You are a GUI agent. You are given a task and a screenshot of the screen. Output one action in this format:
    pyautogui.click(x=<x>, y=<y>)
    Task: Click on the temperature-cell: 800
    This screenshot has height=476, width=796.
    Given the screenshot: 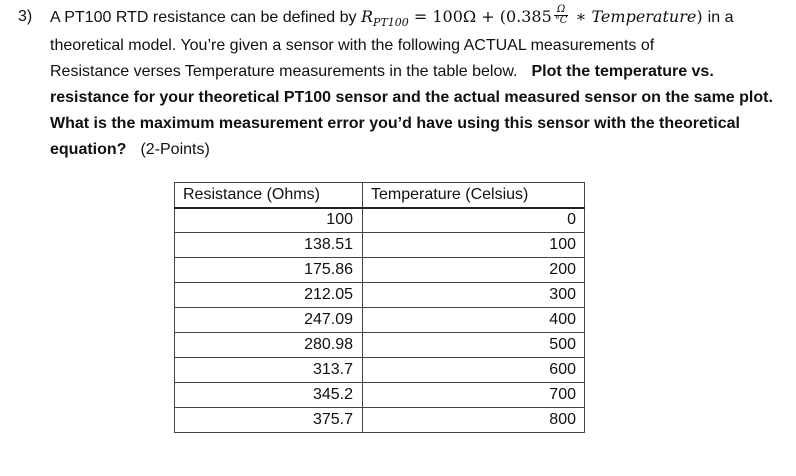 What is the action you would take?
    pyautogui.click(x=473, y=420)
    